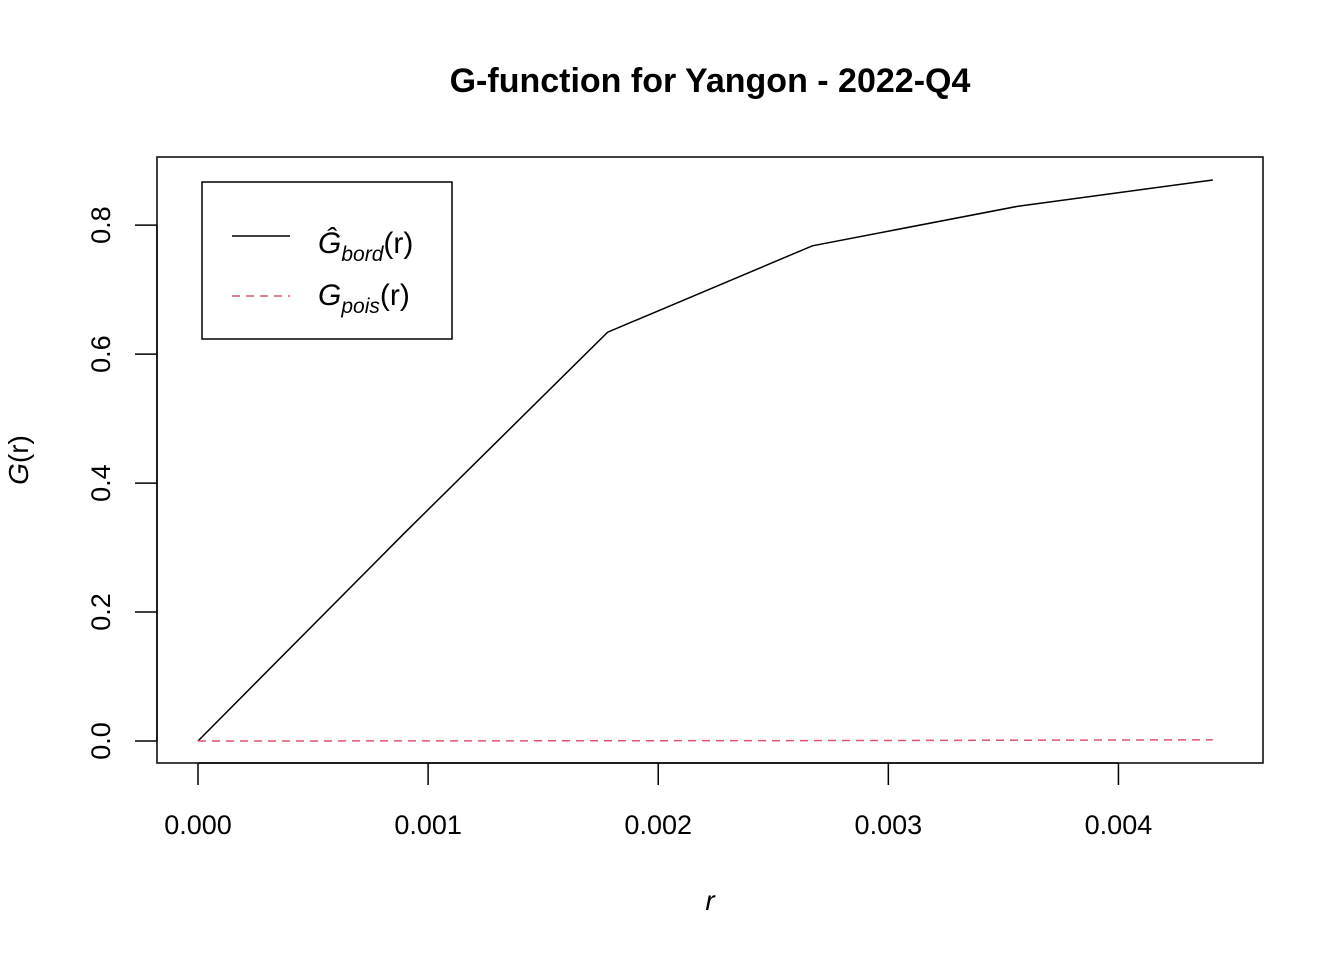 This screenshot has width=1344, height=960. What do you see at coordinates (428, 825) in the screenshot?
I see `x-tick-label: 0.001` at bounding box center [428, 825].